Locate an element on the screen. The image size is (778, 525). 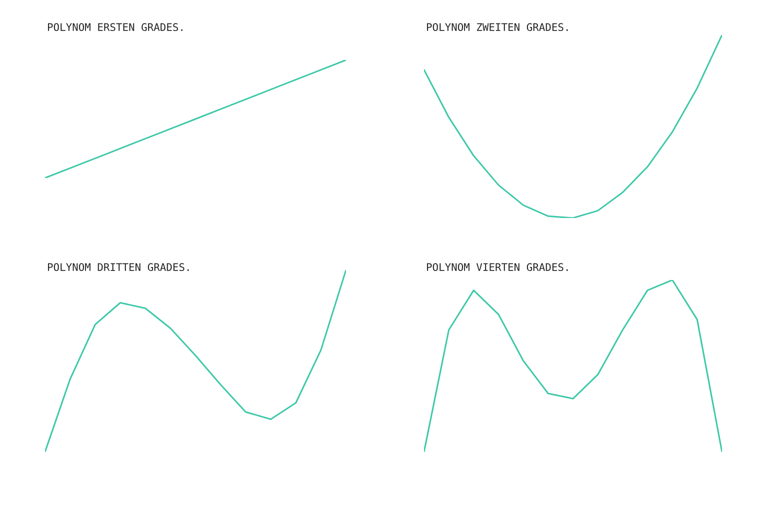
chart-title: POLYNOM ERSTEN GRADES. is located at coordinates (115, 27).